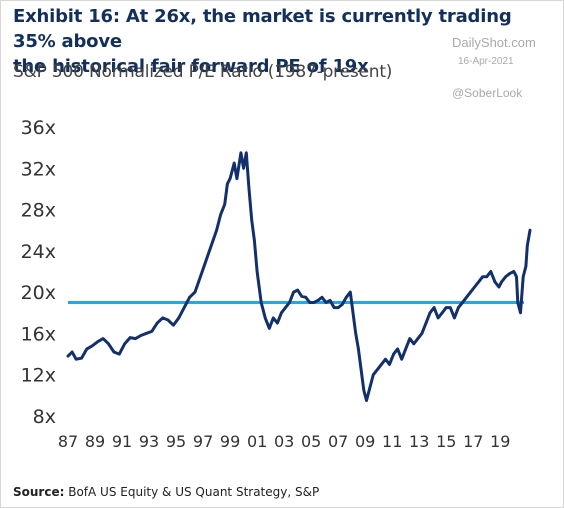 The height and width of the screenshot is (508, 564). I want to click on x-tick-label: 03, so click(284, 441).